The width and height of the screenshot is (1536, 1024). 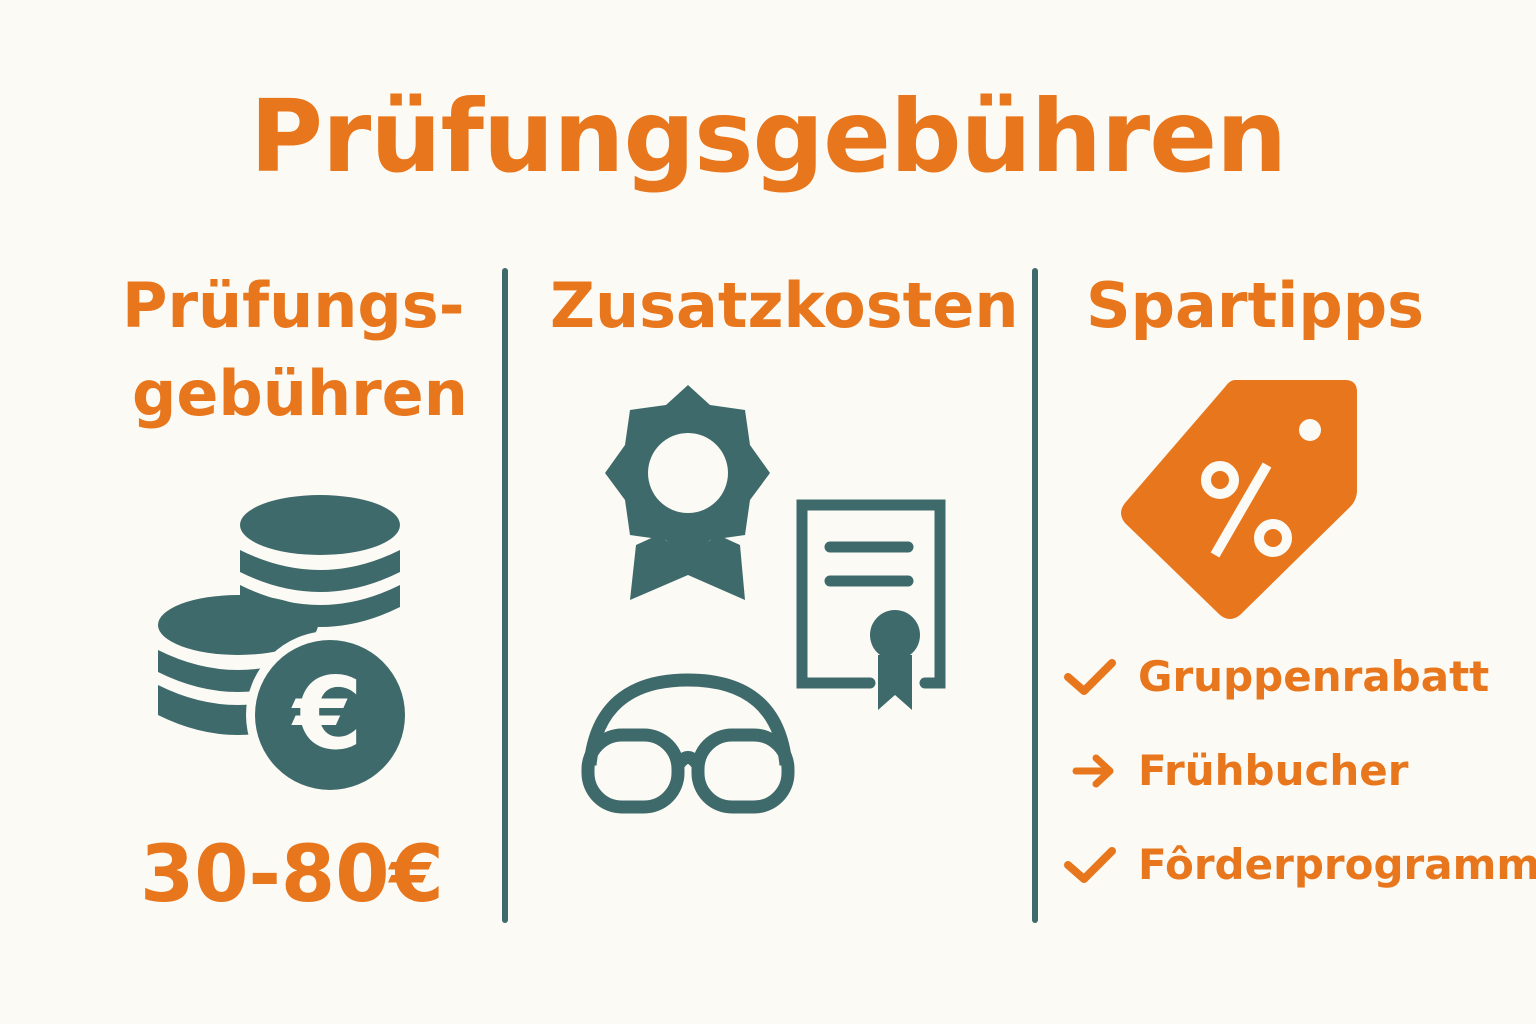 I want to click on arrow-right-icon, so click(x=1093, y=770).